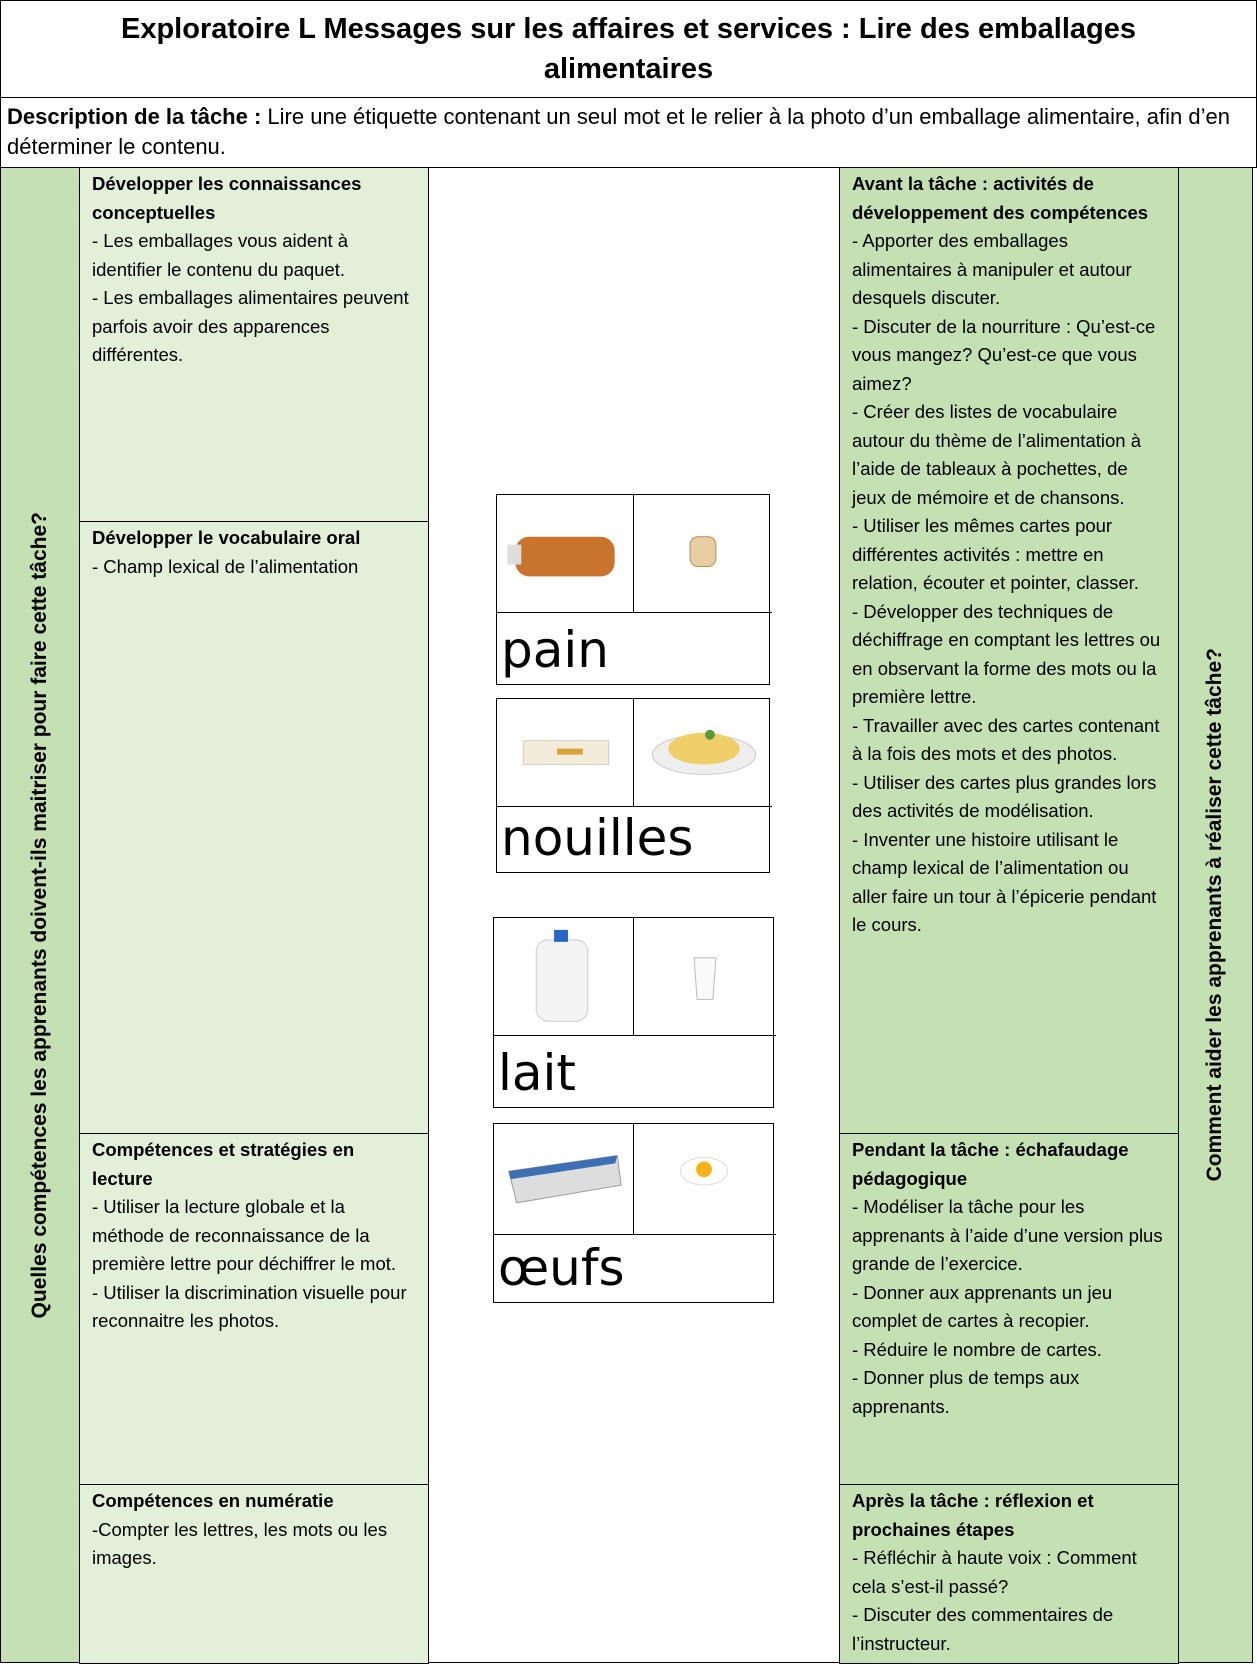  What do you see at coordinates (704, 1180) in the screenshot?
I see `fried-egg-photo` at bounding box center [704, 1180].